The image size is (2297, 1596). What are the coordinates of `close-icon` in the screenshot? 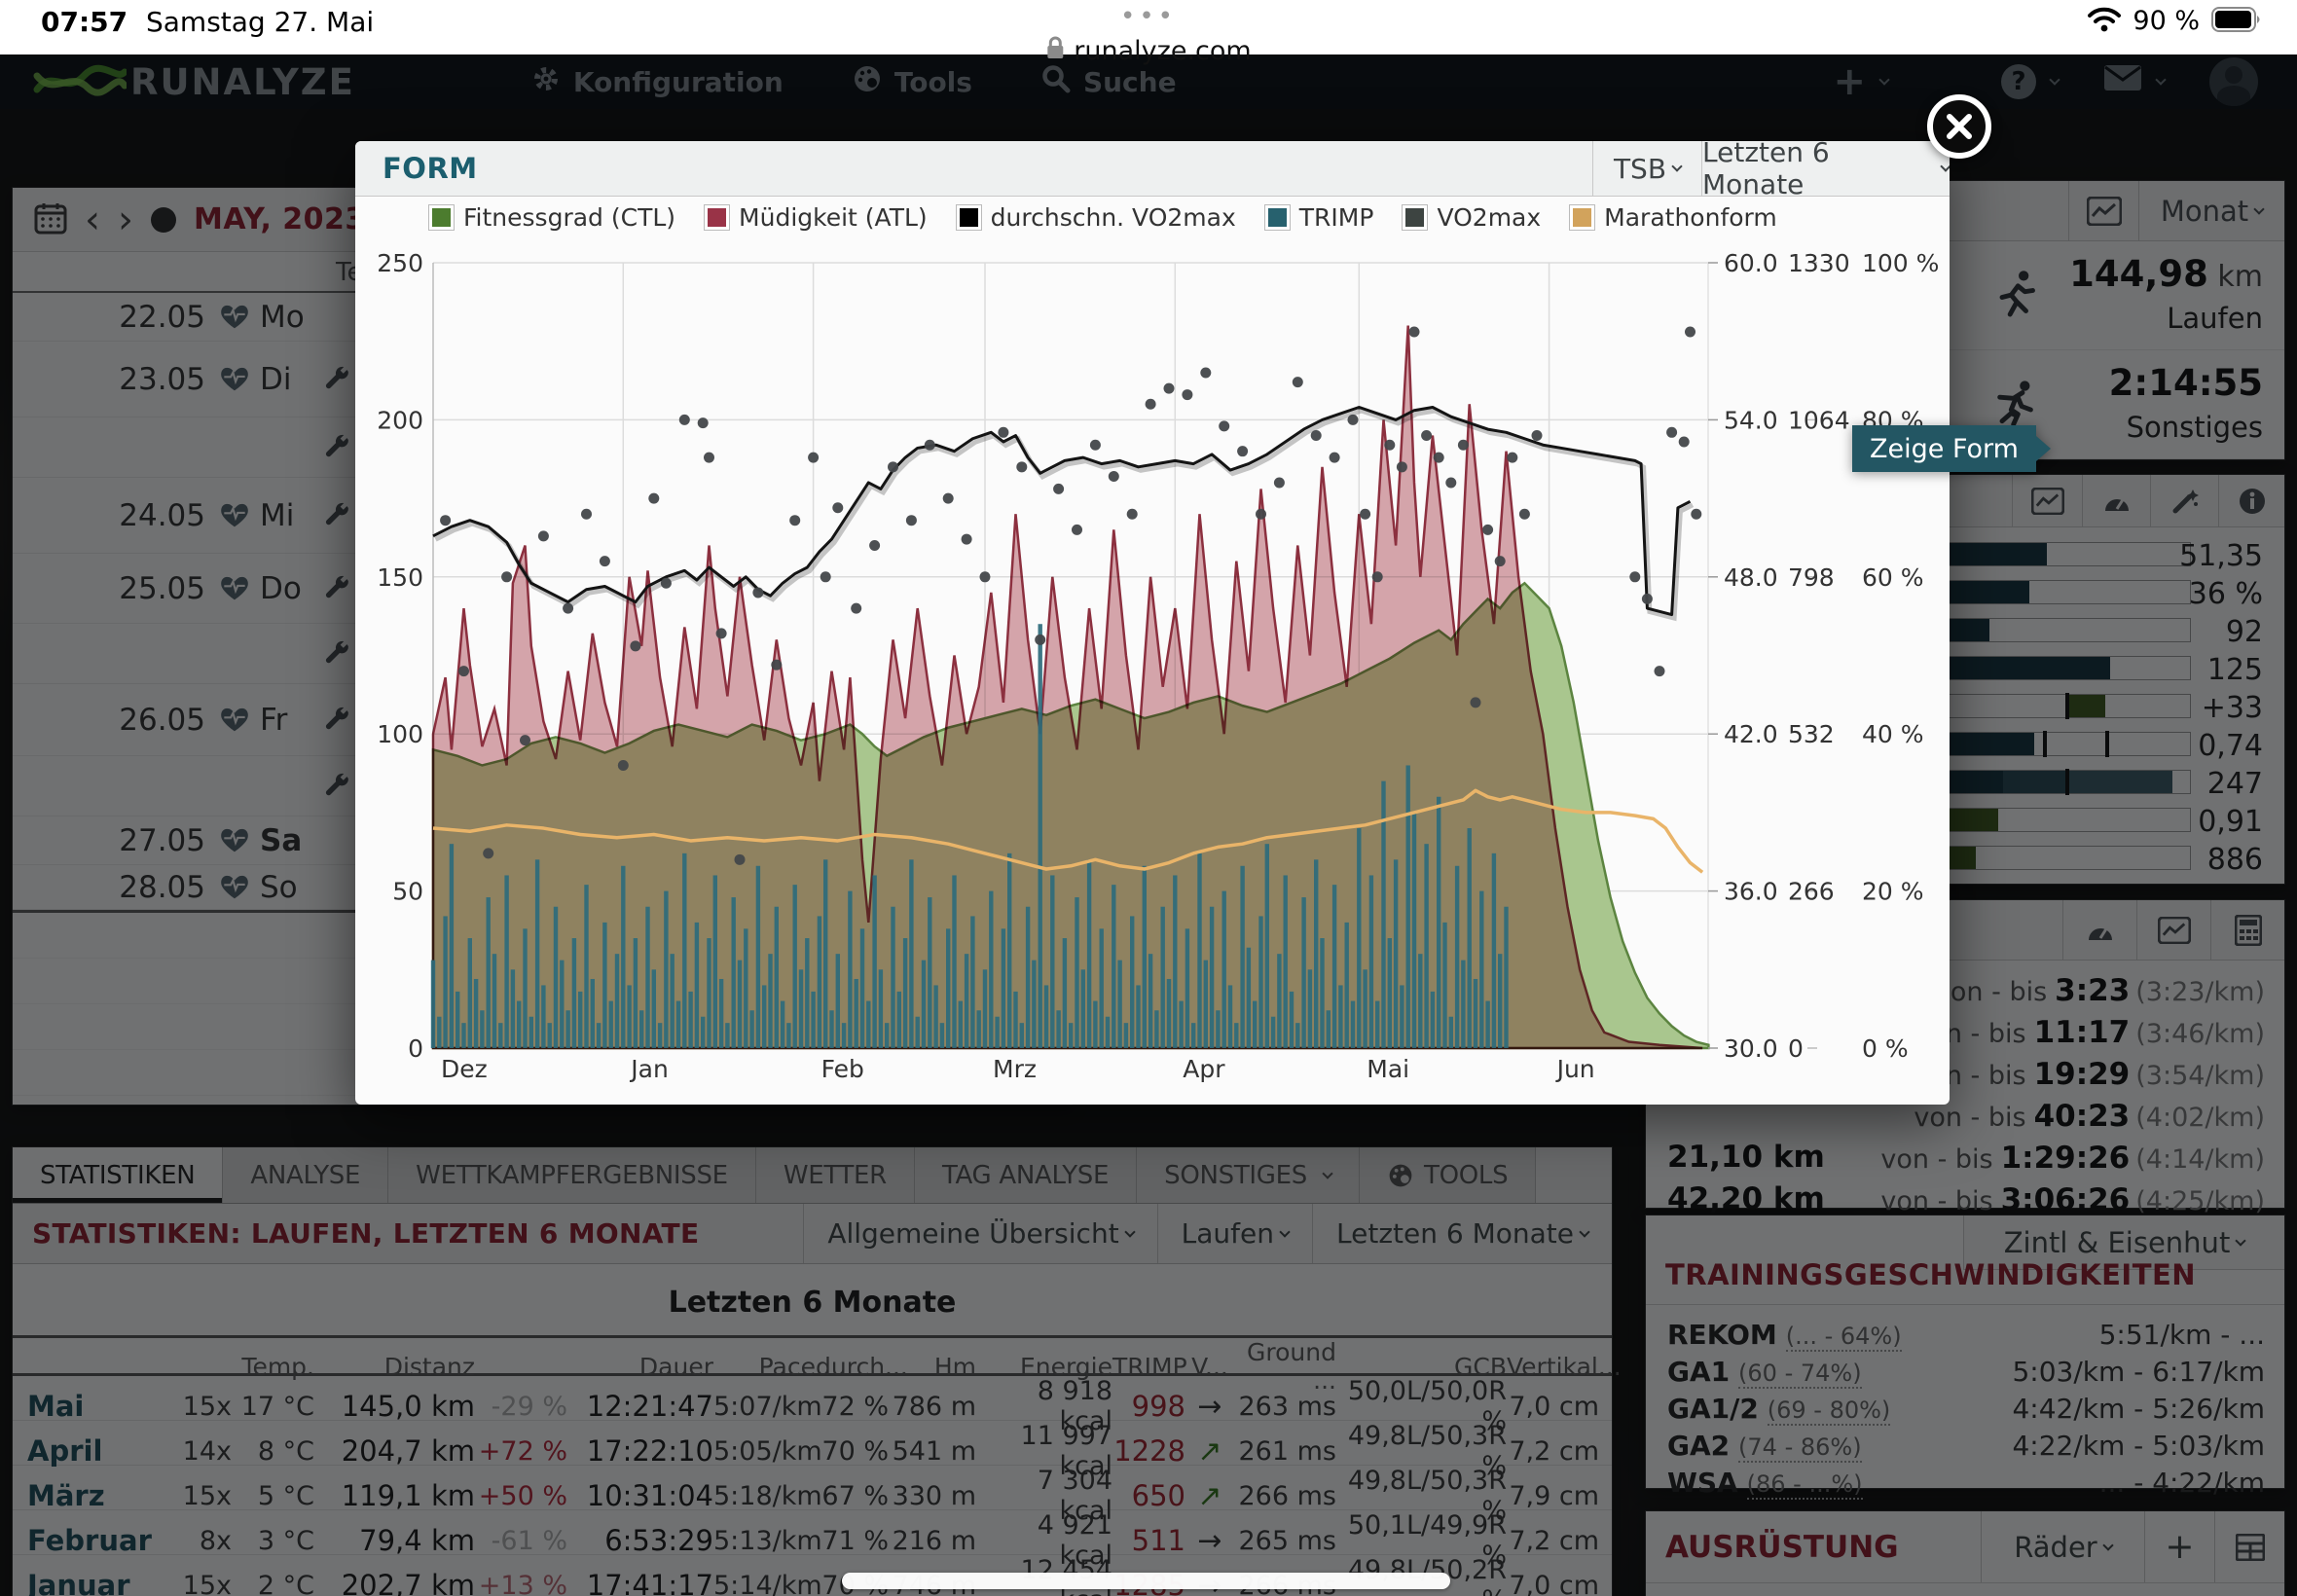 It's located at (1959, 127).